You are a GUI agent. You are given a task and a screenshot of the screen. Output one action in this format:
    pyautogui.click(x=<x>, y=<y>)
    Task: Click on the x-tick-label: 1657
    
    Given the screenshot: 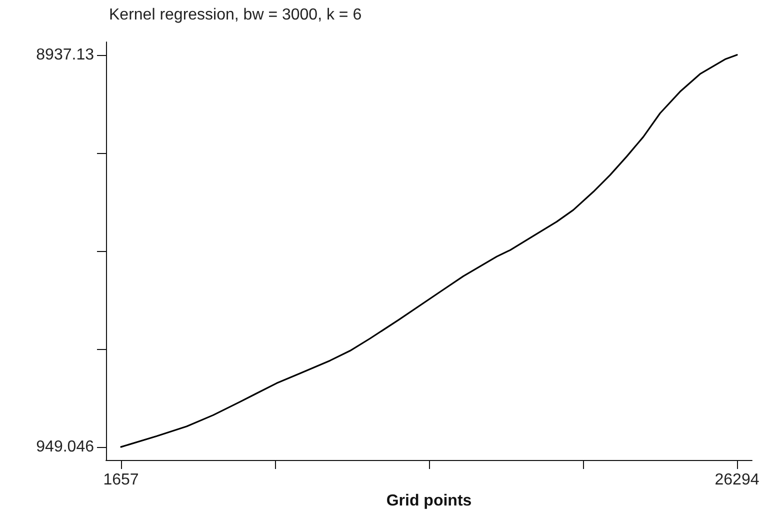 What is the action you would take?
    pyautogui.click(x=121, y=480)
    